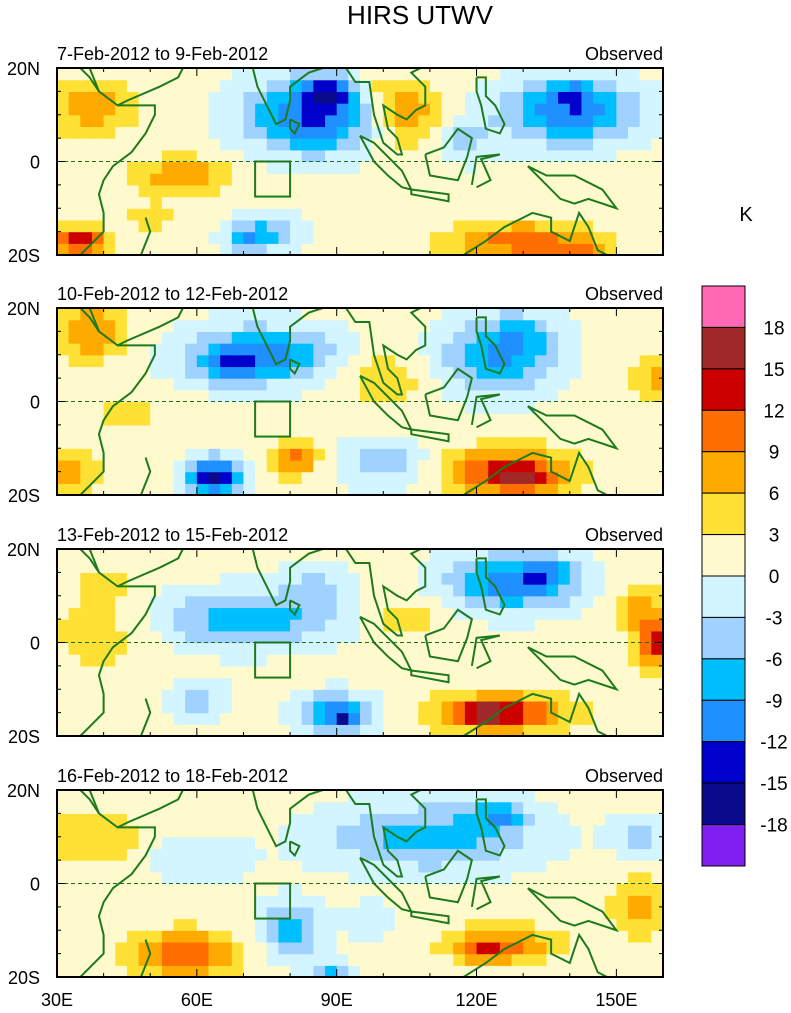 The image size is (791, 1013). Describe the element at coordinates (774, 494) in the screenshot. I see `colorbar-label: 6` at that location.